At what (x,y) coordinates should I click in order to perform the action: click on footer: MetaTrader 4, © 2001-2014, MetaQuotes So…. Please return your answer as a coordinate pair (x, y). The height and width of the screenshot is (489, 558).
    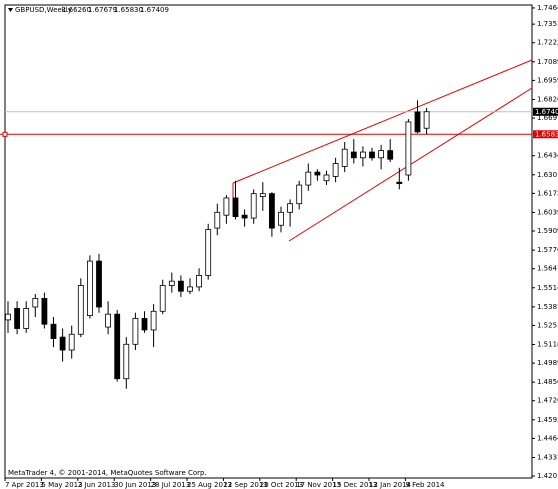
    Looking at the image, I should click on (107, 473).